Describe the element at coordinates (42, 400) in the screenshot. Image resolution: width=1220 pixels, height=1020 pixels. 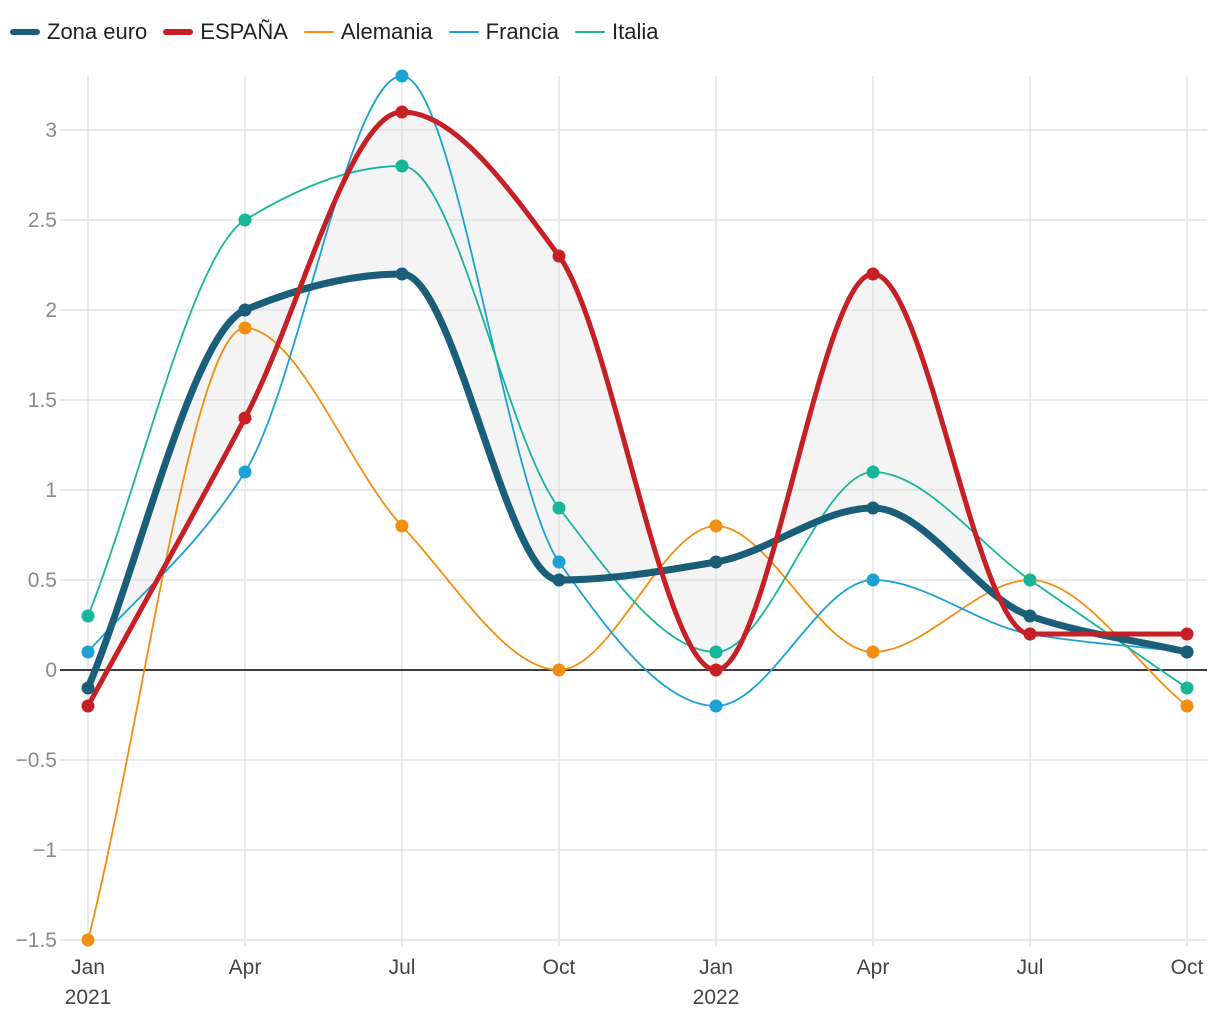
I see `y-tick-label: 1.5` at that location.